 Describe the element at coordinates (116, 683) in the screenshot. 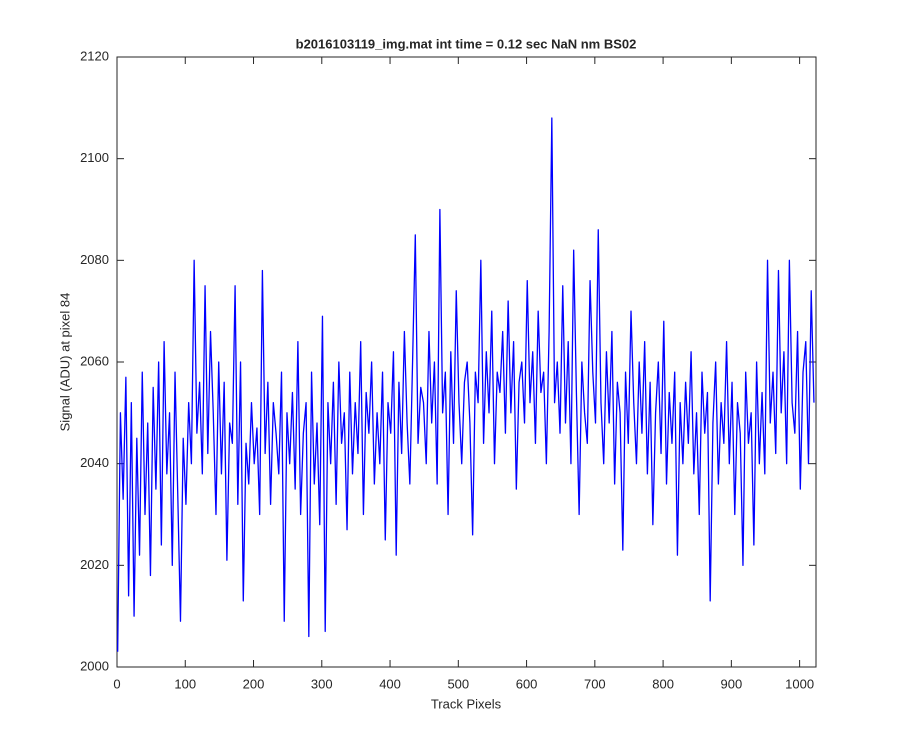

I see `x-tick-label: 0` at that location.